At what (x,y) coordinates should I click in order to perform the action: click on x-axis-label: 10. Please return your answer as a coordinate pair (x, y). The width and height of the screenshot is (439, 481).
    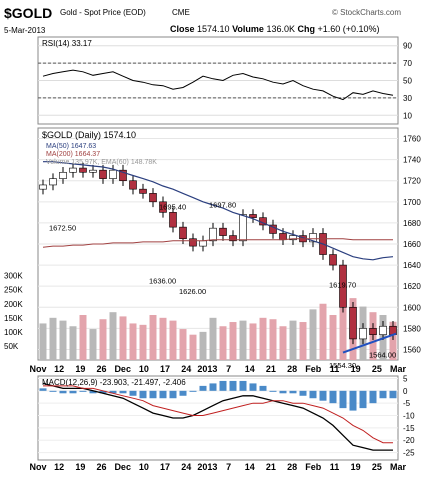
    Looking at the image, I should click on (144, 467).